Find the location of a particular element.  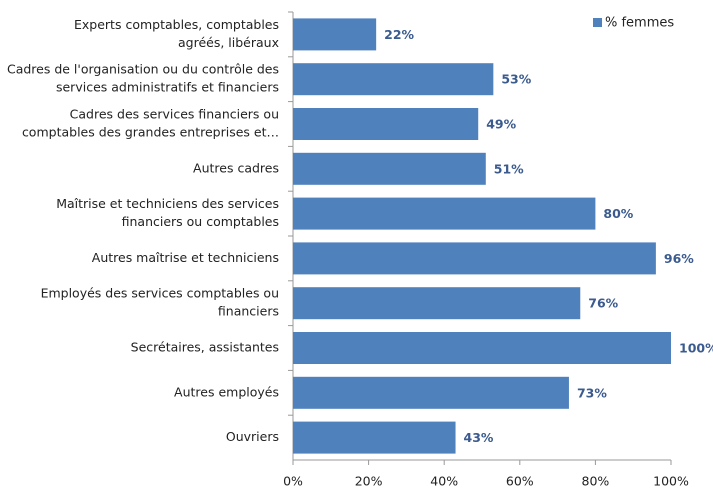

data-label: 73% is located at coordinates (592, 392).